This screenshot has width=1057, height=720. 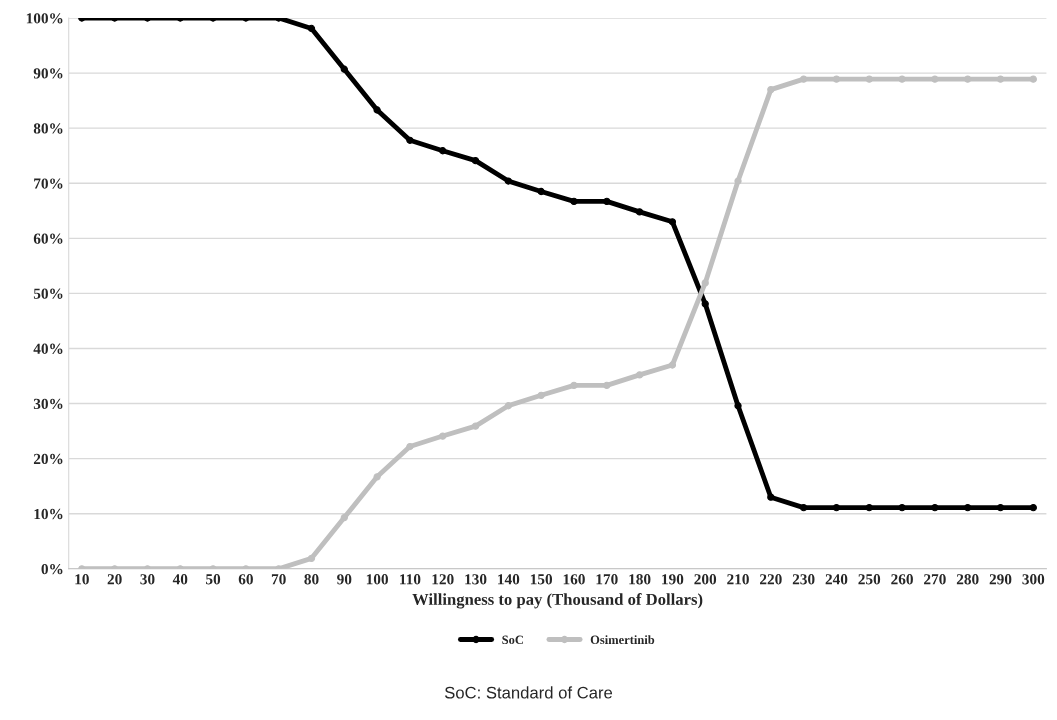 What do you see at coordinates (48, 128) in the screenshot?
I see `y-tick-label: 80%` at bounding box center [48, 128].